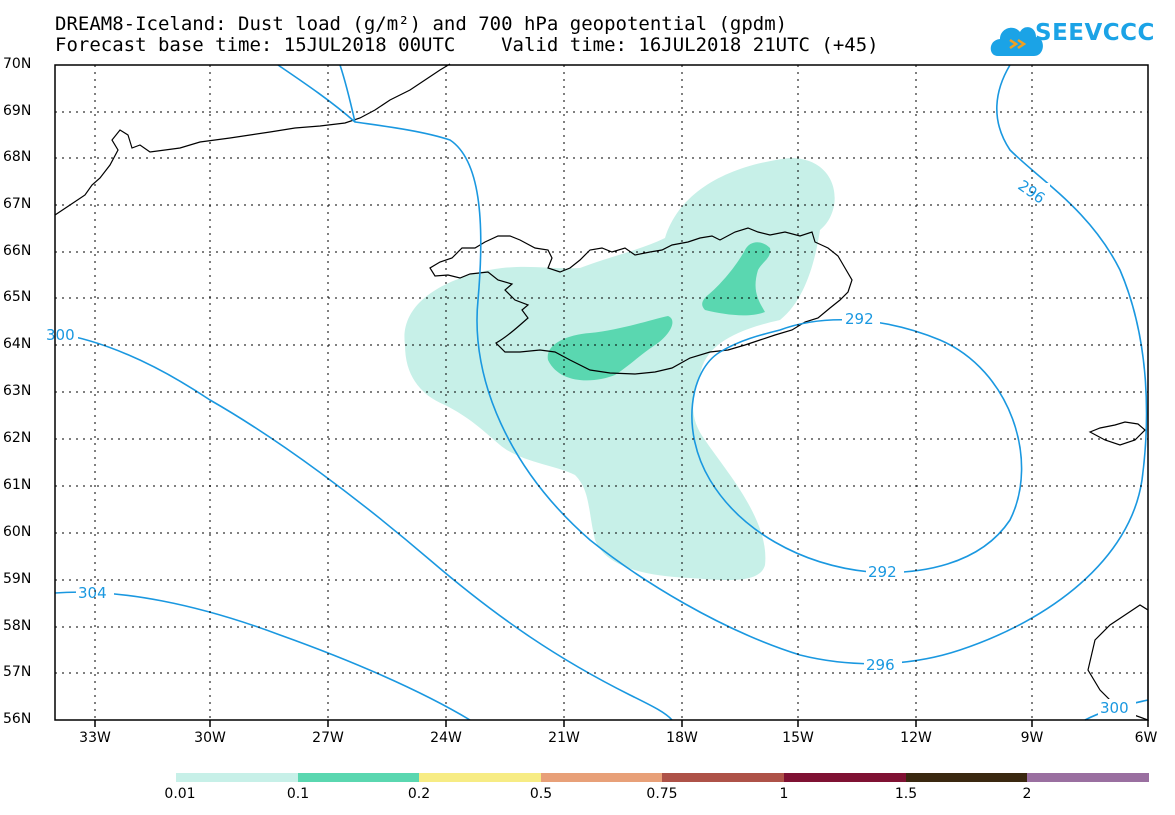 The image size is (1175, 815). I want to click on lon-label: 12W, so click(916, 738).